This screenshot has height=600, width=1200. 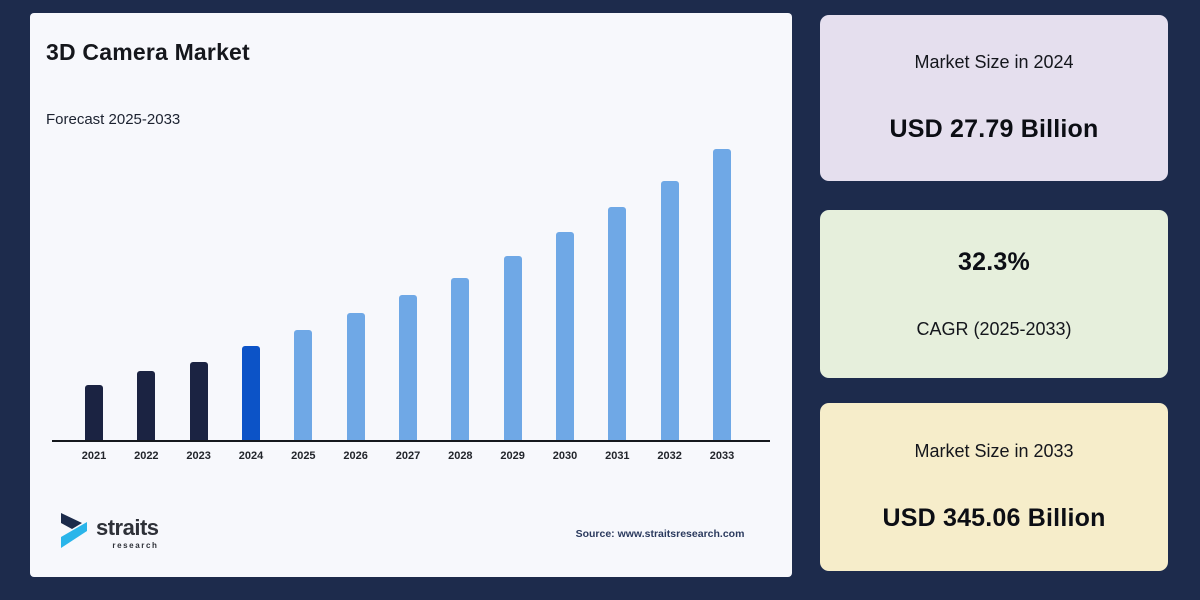 What do you see at coordinates (660, 534) in the screenshot?
I see `source-text: Source: www.straitsresearch.com` at bounding box center [660, 534].